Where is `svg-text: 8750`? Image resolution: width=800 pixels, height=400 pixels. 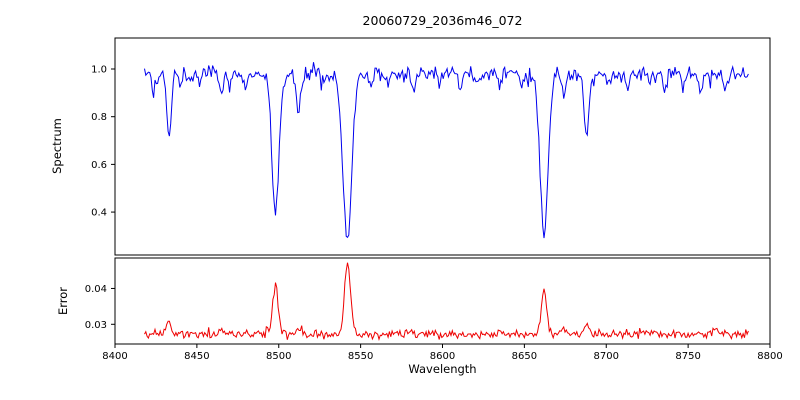 svg-text: 8750 is located at coordinates (687, 356).